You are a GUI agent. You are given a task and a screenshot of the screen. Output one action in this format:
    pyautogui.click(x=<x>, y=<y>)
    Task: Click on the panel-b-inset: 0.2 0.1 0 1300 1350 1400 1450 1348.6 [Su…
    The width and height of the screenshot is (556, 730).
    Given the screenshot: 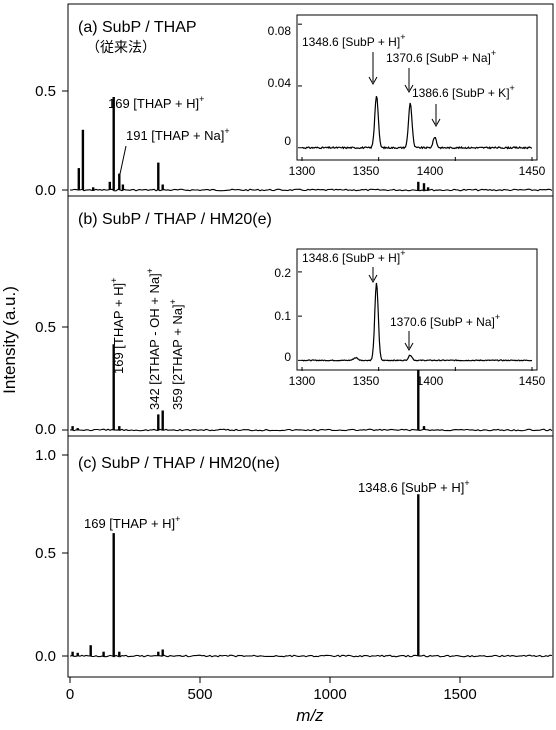 What is the action you would take?
    pyautogui.click(x=409, y=318)
    